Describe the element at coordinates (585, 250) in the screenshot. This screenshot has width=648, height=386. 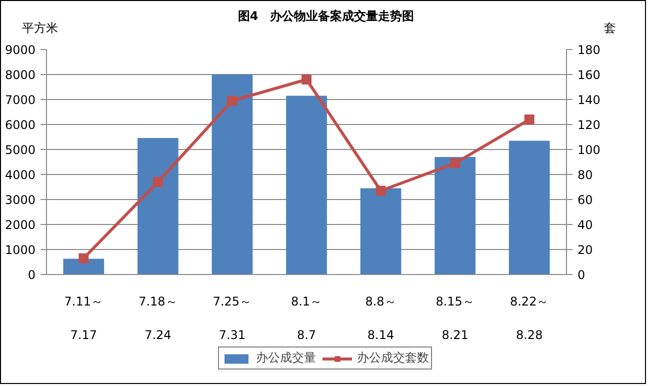
I see `y2-tick-label: 20` at that location.